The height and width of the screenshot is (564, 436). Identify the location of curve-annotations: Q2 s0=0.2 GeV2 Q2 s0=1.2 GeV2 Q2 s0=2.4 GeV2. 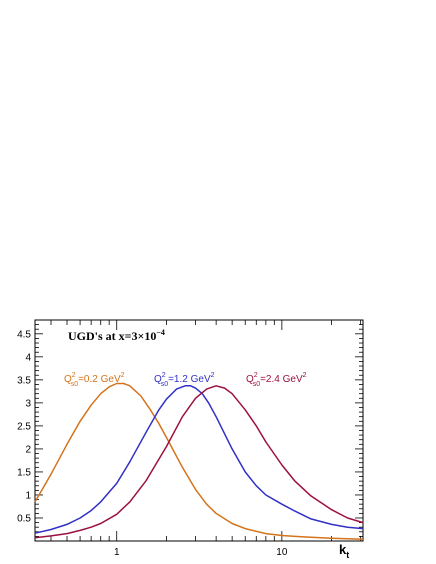
(185, 380).